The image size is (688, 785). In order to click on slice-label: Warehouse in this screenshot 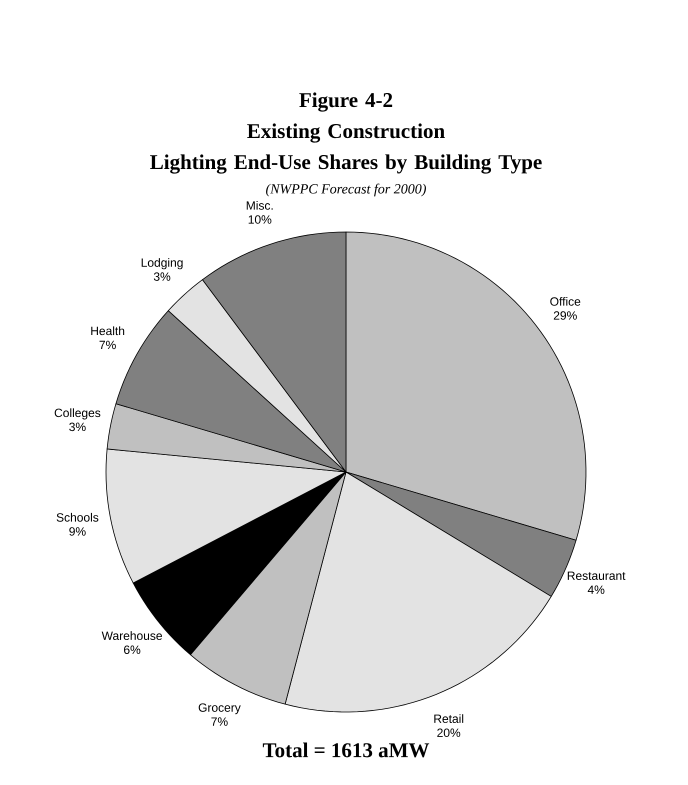, I will do `click(132, 635)`.